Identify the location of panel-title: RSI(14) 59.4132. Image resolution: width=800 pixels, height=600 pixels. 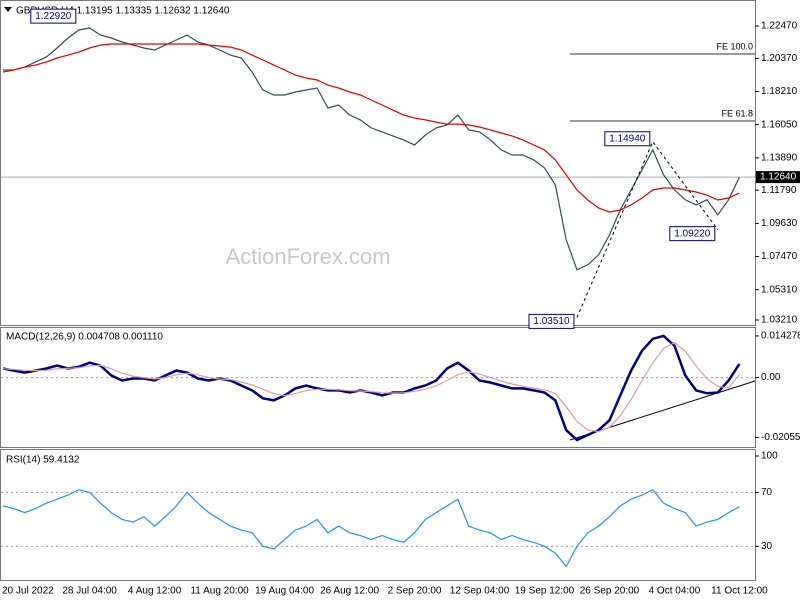
(43, 460).